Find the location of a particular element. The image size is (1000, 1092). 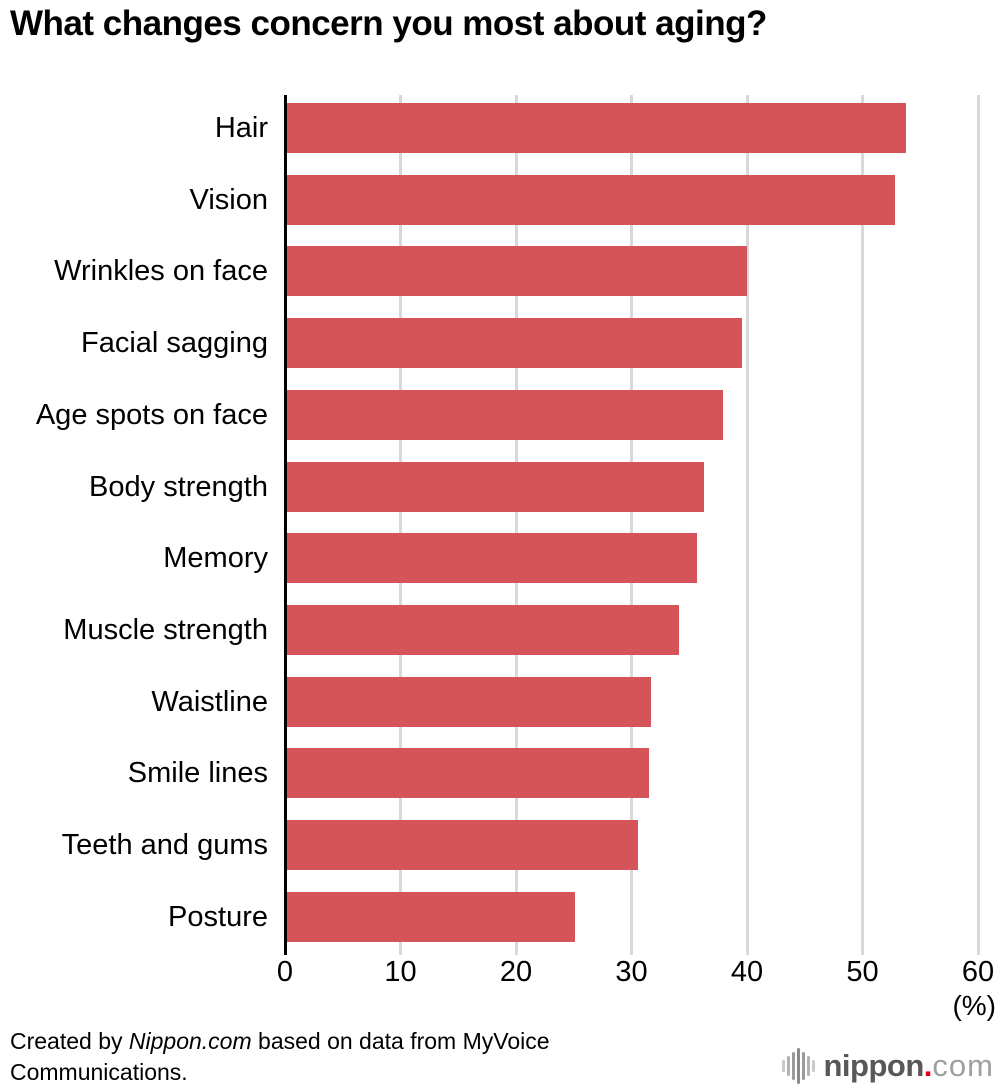

category-label-memory: Memory is located at coordinates (215, 558).